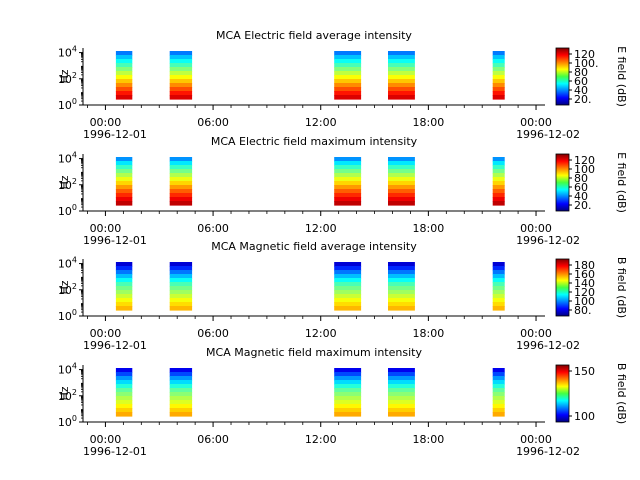 Image resolution: width=640 pixels, height=480 pixels. Describe the element at coordinates (584, 274) in the screenshot. I see `colorbar-tick-label: 160` at that location.